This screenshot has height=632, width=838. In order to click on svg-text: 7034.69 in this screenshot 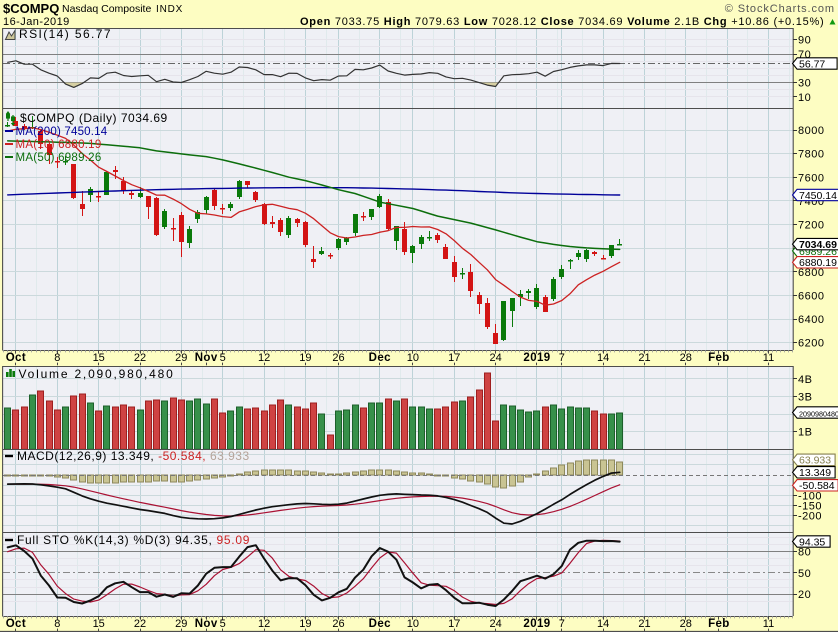, I will do `click(818, 245)`.